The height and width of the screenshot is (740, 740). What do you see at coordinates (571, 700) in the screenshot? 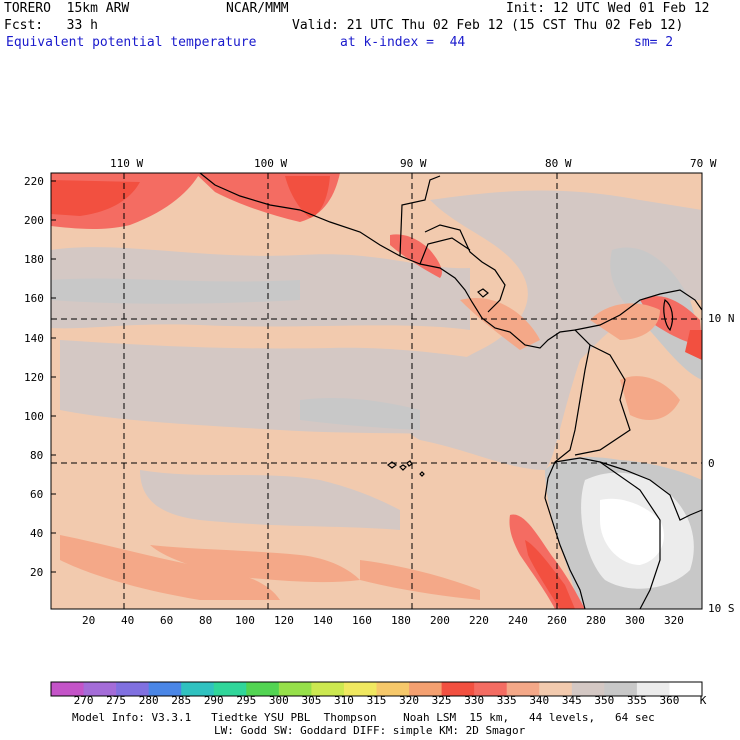
I see `colorbar-label: 345` at bounding box center [571, 700].